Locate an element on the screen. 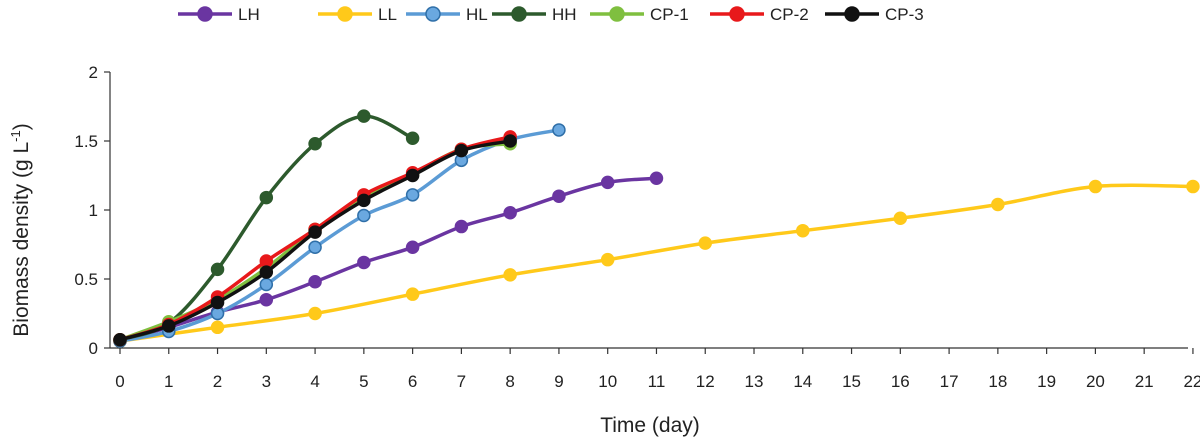  legend-item-hh: HH is located at coordinates (534, 14).